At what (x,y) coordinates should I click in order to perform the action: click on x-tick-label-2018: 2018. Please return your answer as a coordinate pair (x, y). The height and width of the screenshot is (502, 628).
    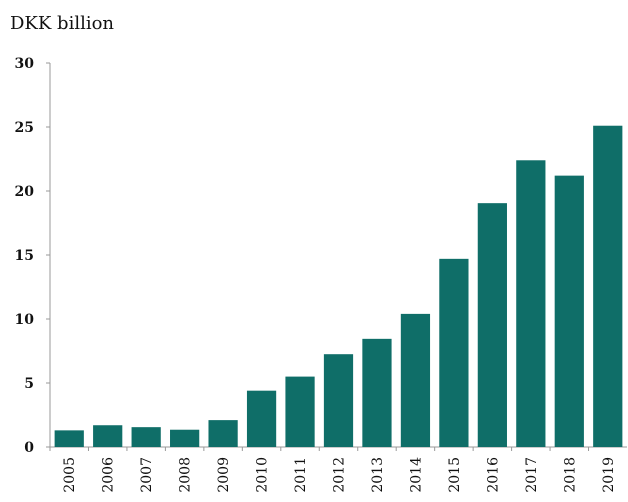
    Looking at the image, I should click on (570, 475).